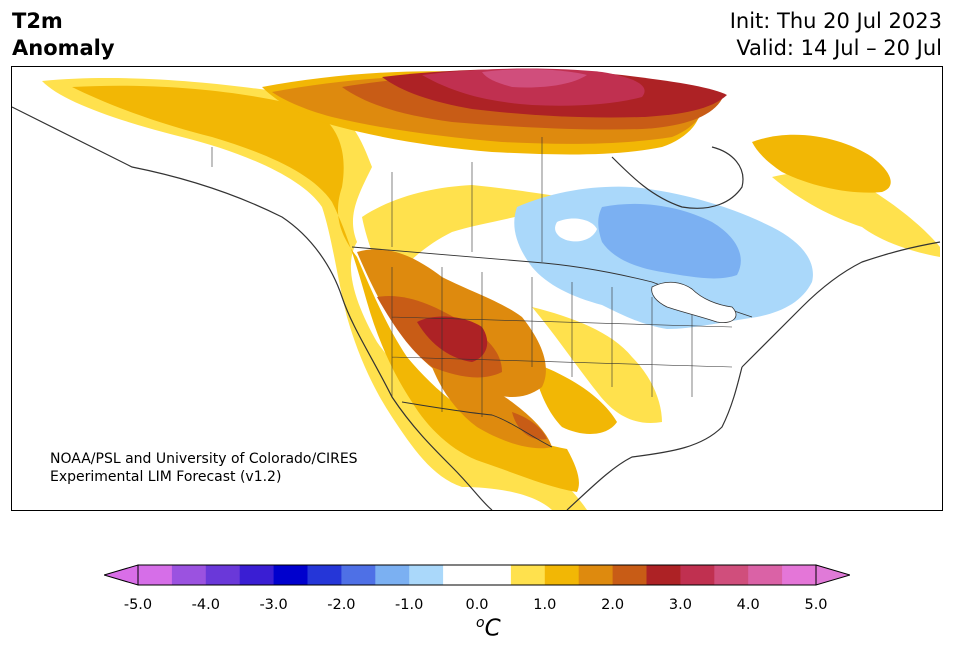 The width and height of the screenshot is (953, 656). I want to click on colorbar, so click(477, 575).